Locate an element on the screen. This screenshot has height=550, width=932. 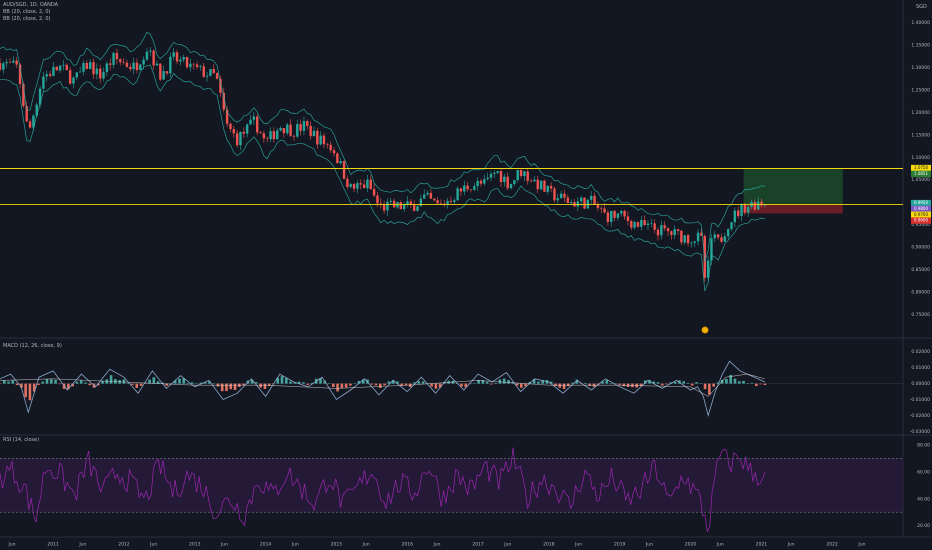
macd-tick-label: 0.01000 is located at coordinates (920, 368).